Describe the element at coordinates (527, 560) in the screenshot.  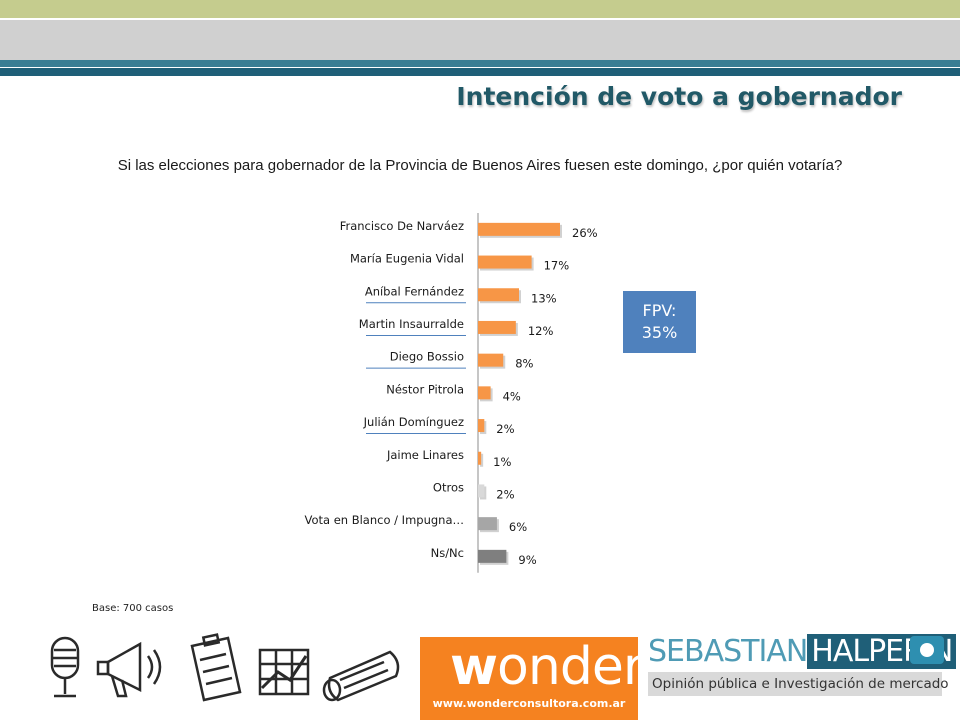
I see `chart-value-label: 9%` at that location.